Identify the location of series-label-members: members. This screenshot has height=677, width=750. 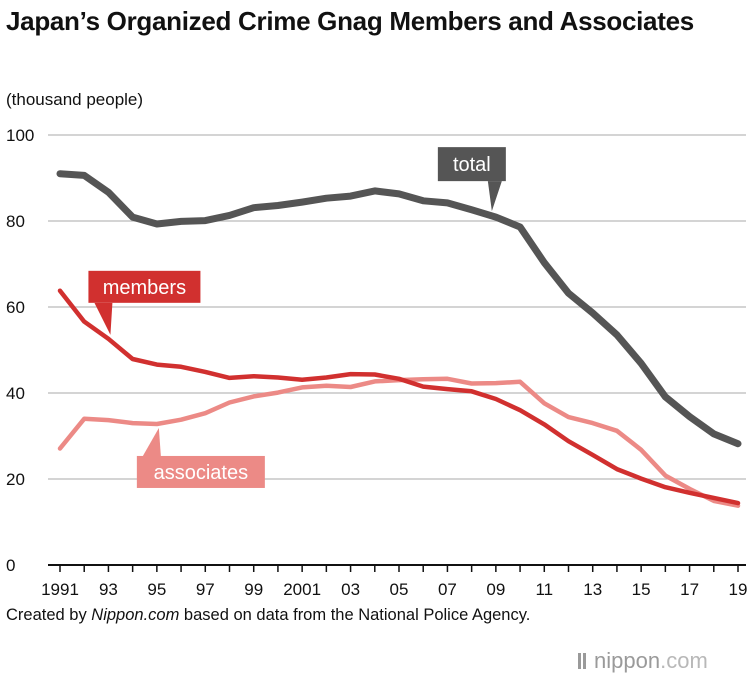
(144, 302).